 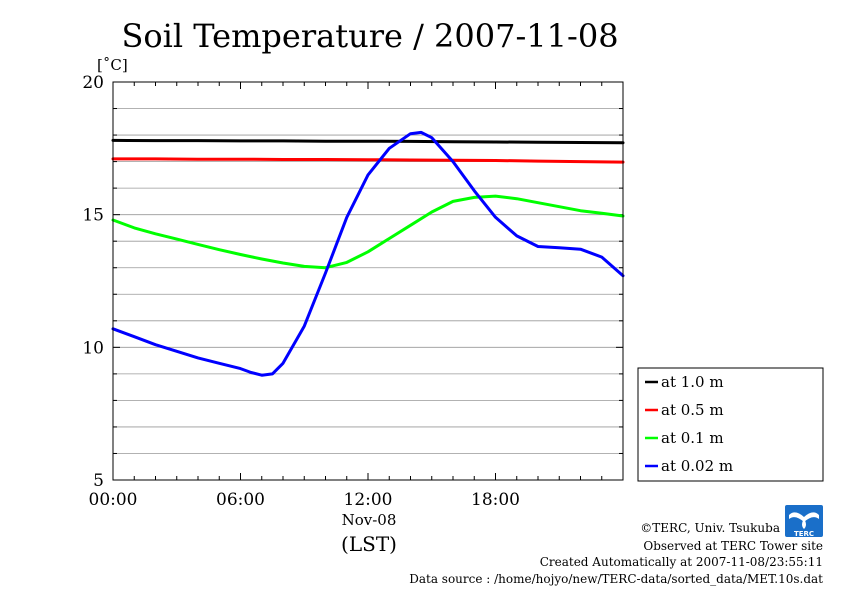 What do you see at coordinates (697, 466) in the screenshot?
I see `legend-label: at 0.02 m` at bounding box center [697, 466].